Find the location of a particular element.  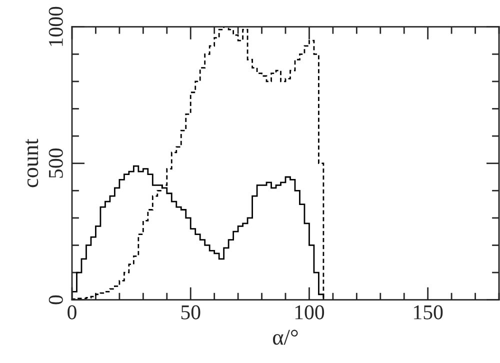

y-tick-label: 1000 is located at coordinates (55, 26).